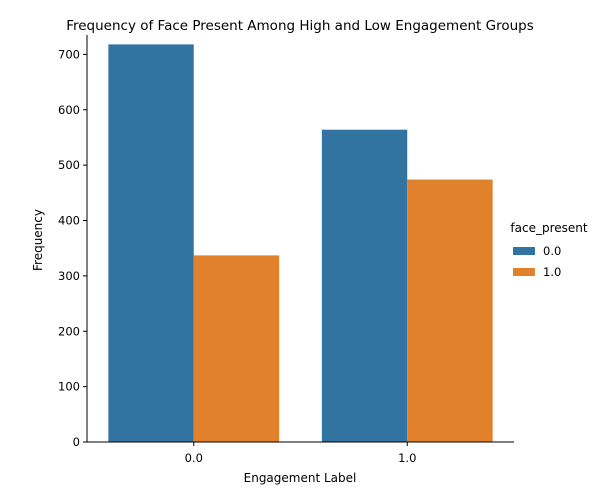 The image size is (600, 500). I want to click on legend-label: 1.0, so click(552, 272).